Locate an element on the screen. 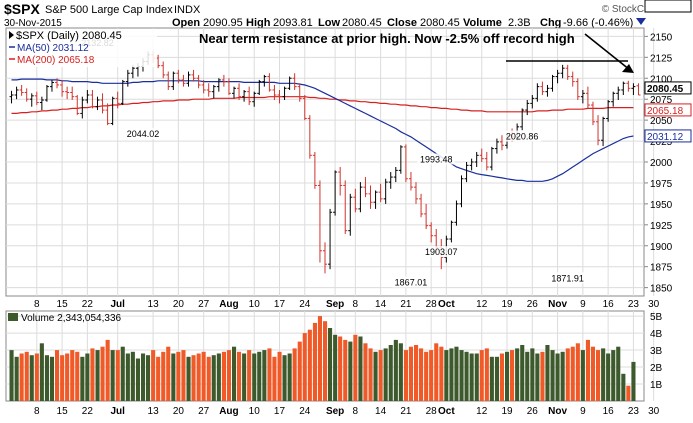 The image size is (693, 423). y-tick-label: 2125 is located at coordinates (661, 58).